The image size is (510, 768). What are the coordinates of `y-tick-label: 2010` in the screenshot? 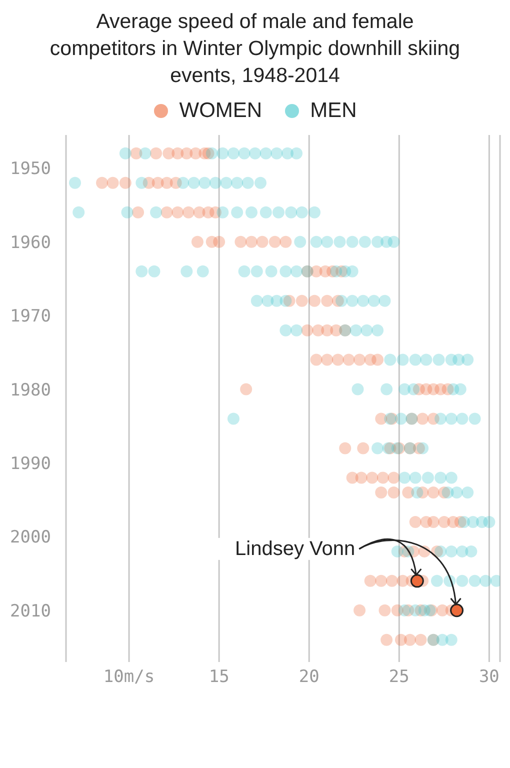 It's located at (30, 611).